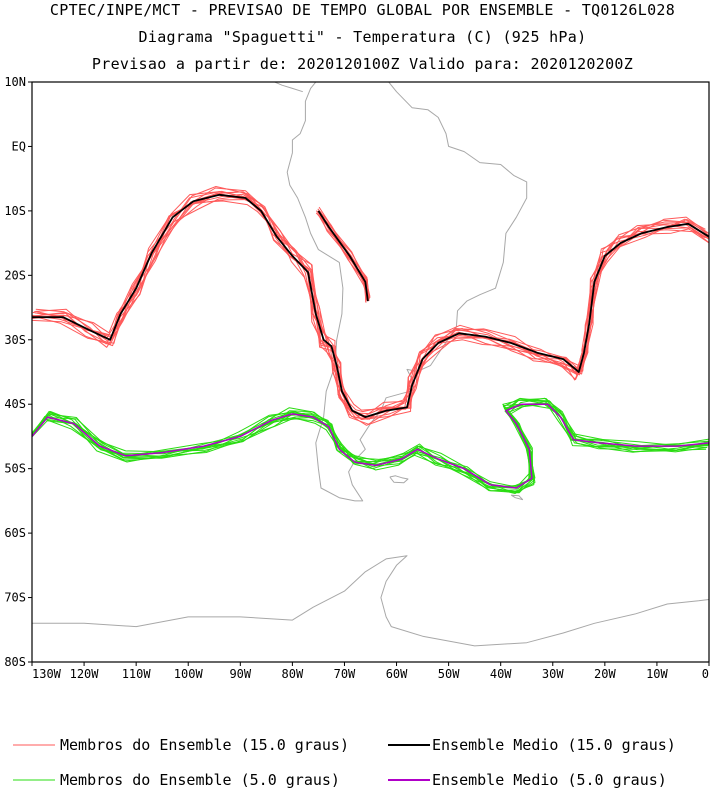  Describe the element at coordinates (397, 674) in the screenshot. I see `lon-label: 60W` at that location.